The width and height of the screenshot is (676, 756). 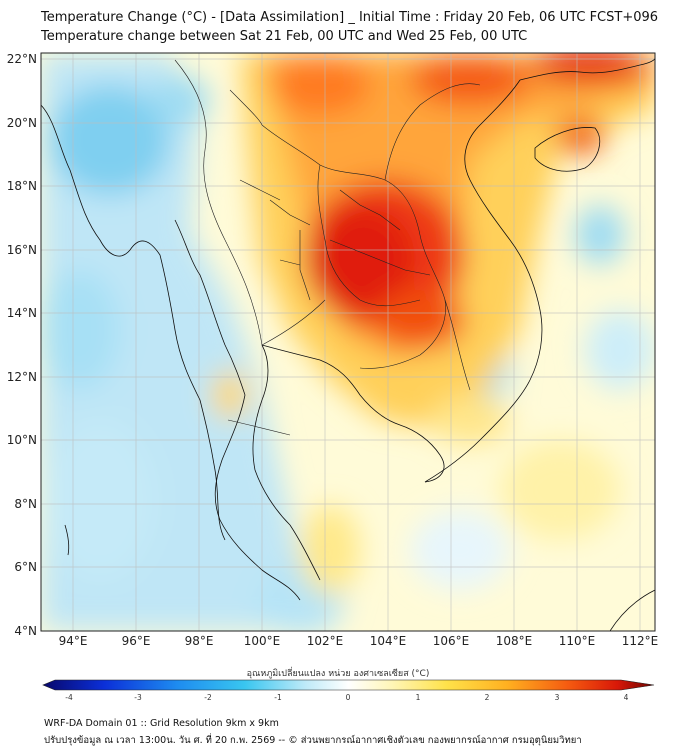 I want to click on lat-label: 22°N, so click(x=22, y=59).